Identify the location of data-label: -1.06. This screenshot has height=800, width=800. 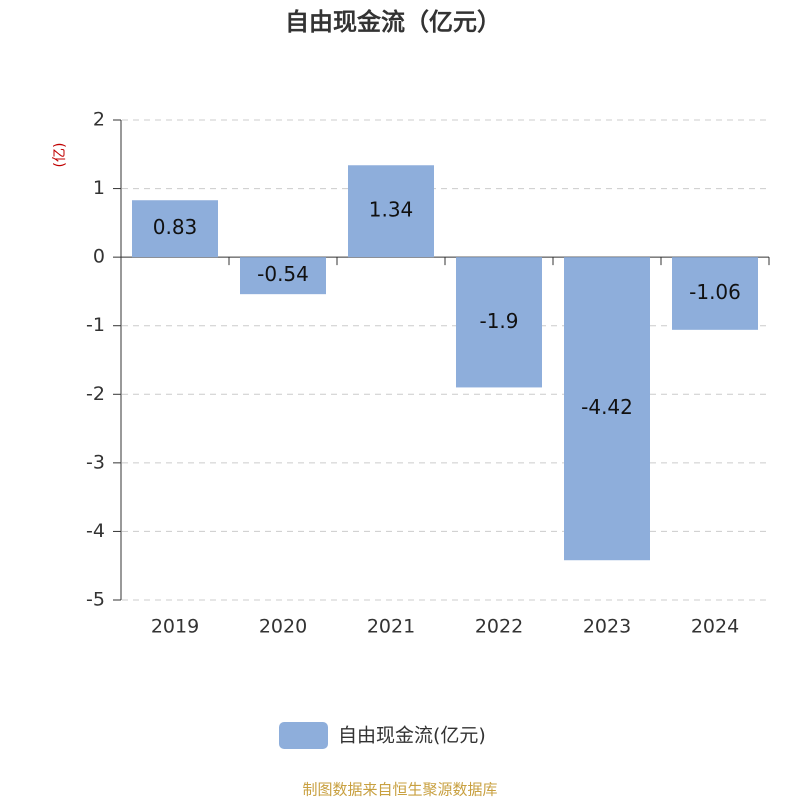
(715, 292).